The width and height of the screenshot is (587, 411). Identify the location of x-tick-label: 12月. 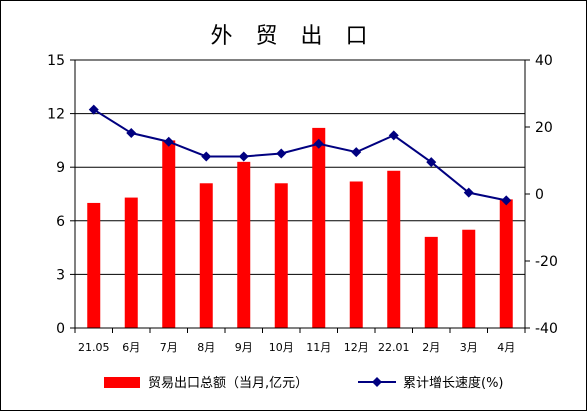
(356, 347).